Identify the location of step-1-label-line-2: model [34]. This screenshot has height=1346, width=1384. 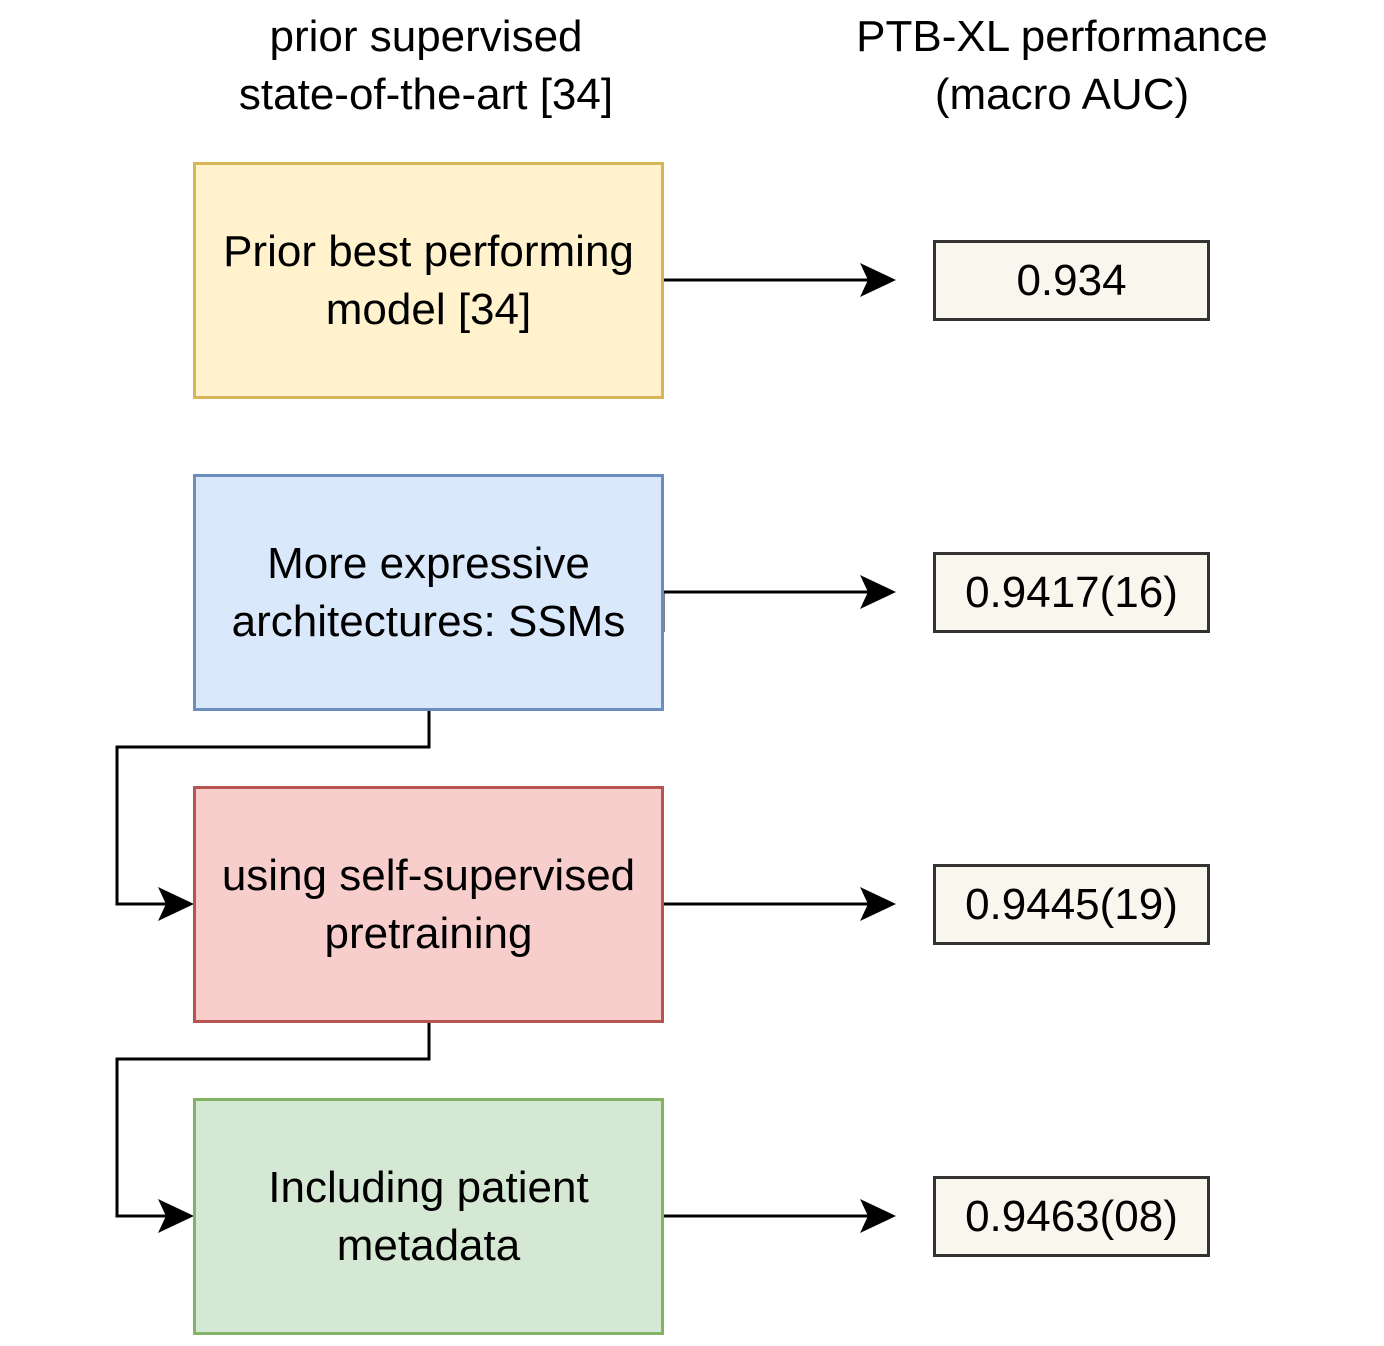
(428, 309).